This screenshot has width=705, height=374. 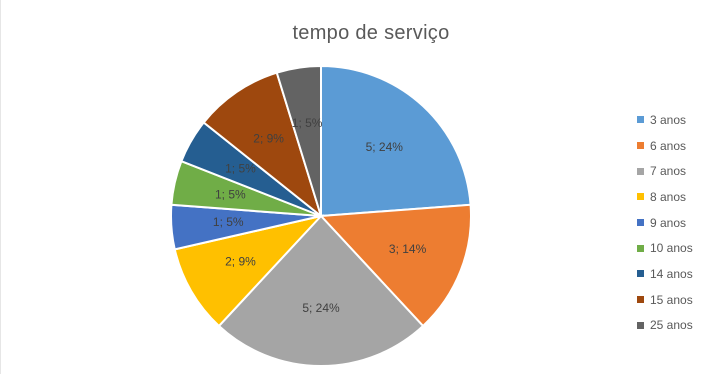 I want to click on legend-item: 9 anos, so click(x=665, y=223).